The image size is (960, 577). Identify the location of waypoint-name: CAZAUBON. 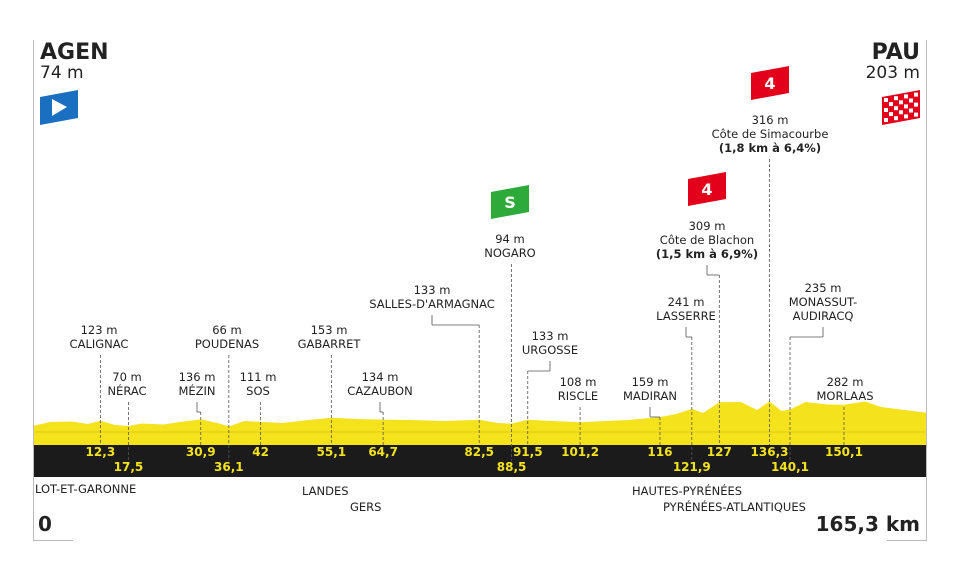
(380, 391).